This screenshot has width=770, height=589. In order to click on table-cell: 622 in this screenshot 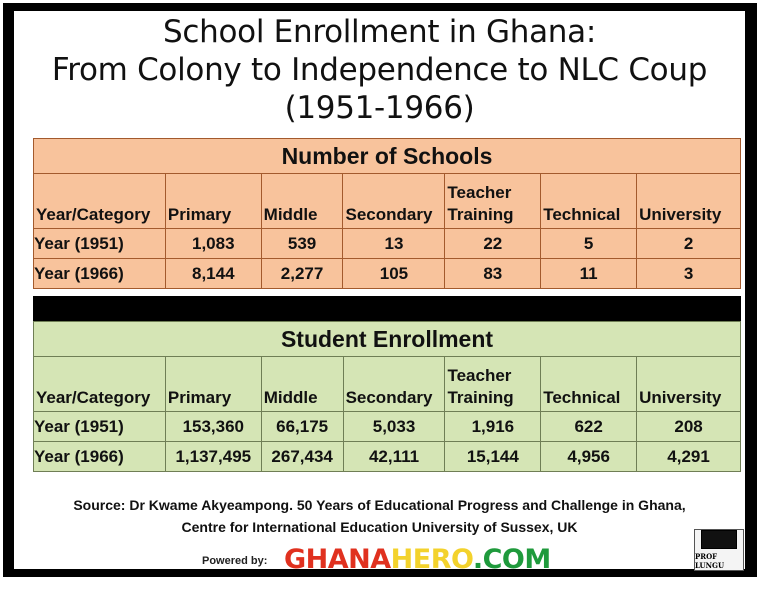, I will do `click(589, 426)`.